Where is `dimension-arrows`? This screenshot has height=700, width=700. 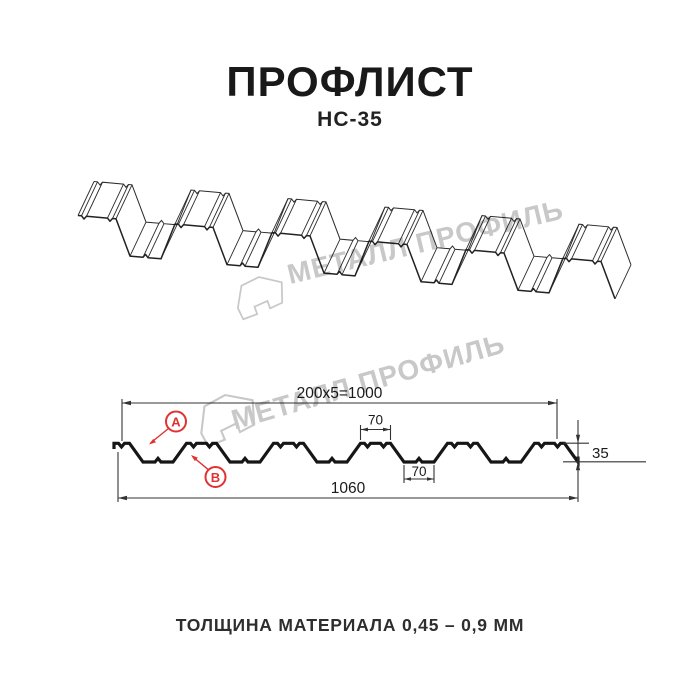
dimension-arrows is located at coordinates (349, 450).